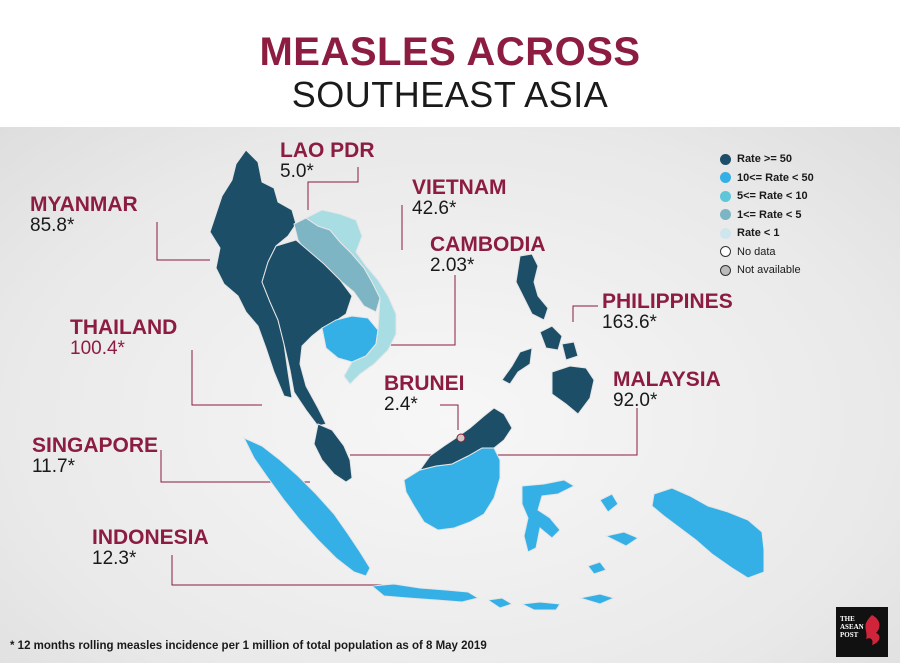  Describe the element at coordinates (333, 188) in the screenshot. I see `leader-lao` at that location.